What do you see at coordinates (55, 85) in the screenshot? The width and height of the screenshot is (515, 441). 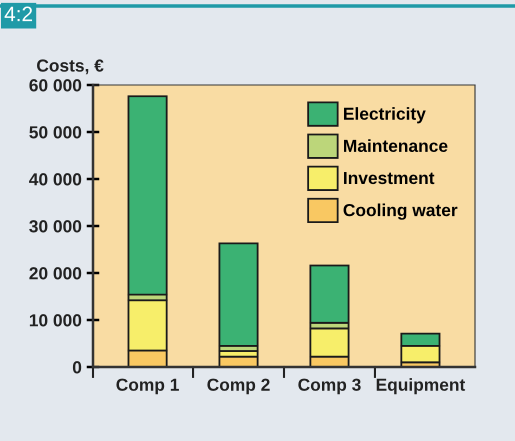 I see `y-tick-label: 60 000` at bounding box center [55, 85].